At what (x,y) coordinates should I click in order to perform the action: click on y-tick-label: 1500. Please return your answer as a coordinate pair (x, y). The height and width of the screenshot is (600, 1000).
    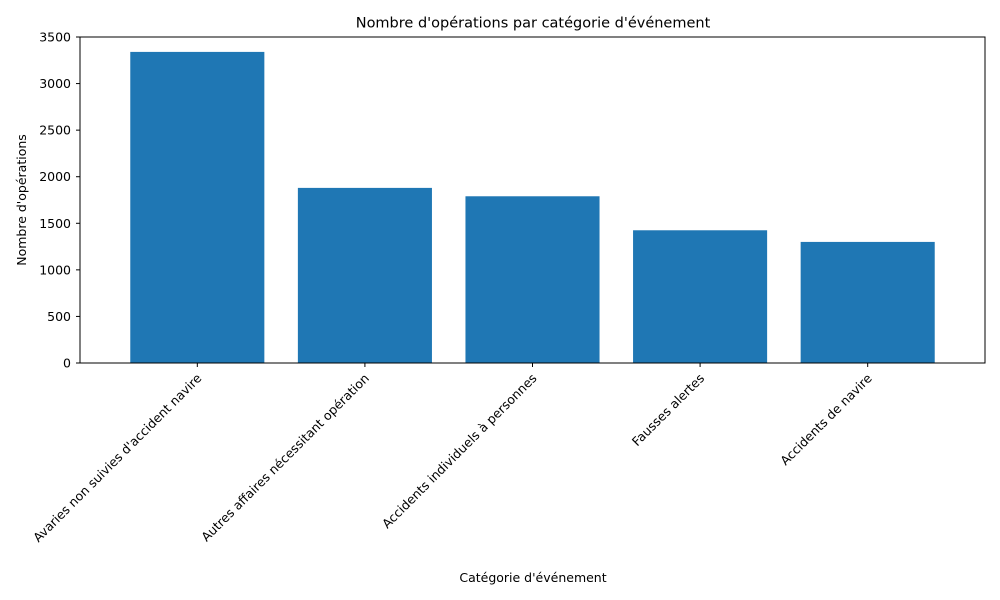
    Looking at the image, I should click on (55, 223).